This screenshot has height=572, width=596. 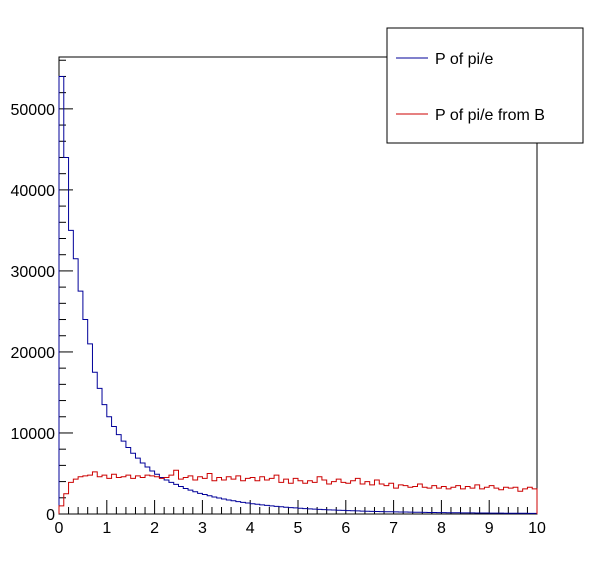 What do you see at coordinates (393, 528) in the screenshot?
I see `x-tick-label: 7` at bounding box center [393, 528].